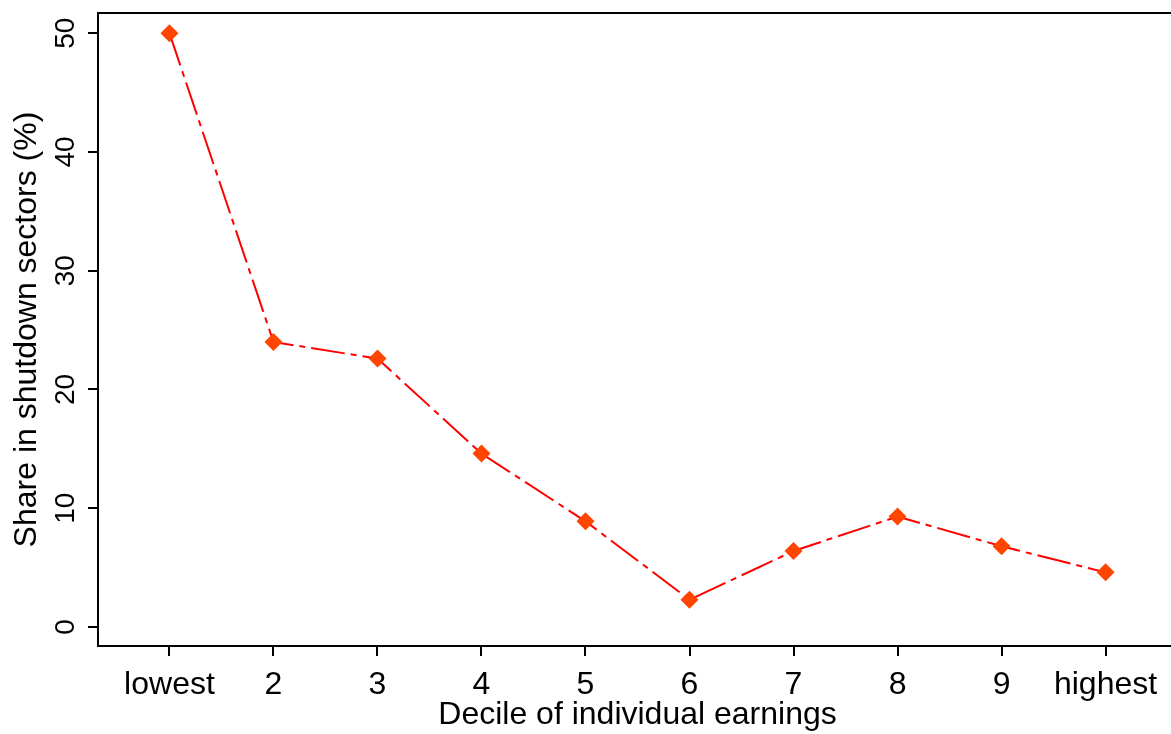 Image resolution: width=1171 pixels, height=734 pixels. I want to click on y-tick-label: 0, so click(65, 627).